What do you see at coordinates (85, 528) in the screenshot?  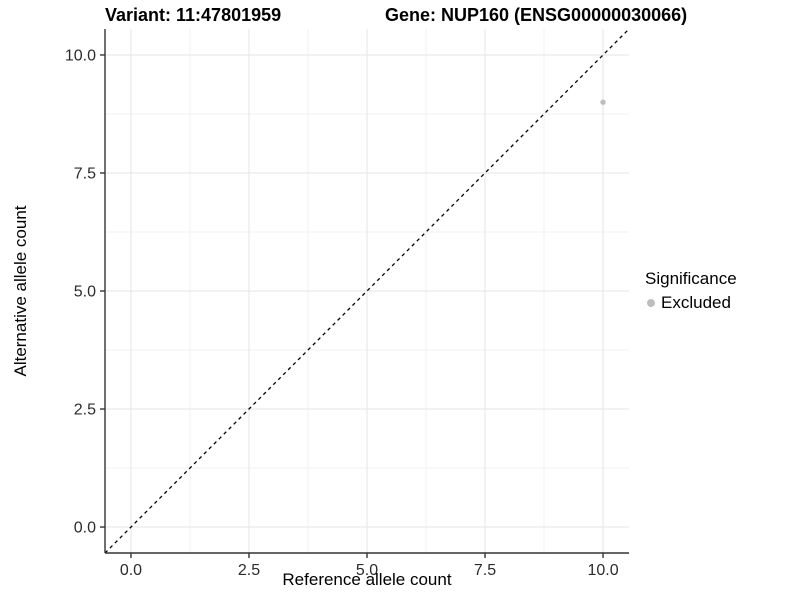 I see `y-tick-label: 0.0` at bounding box center [85, 528].